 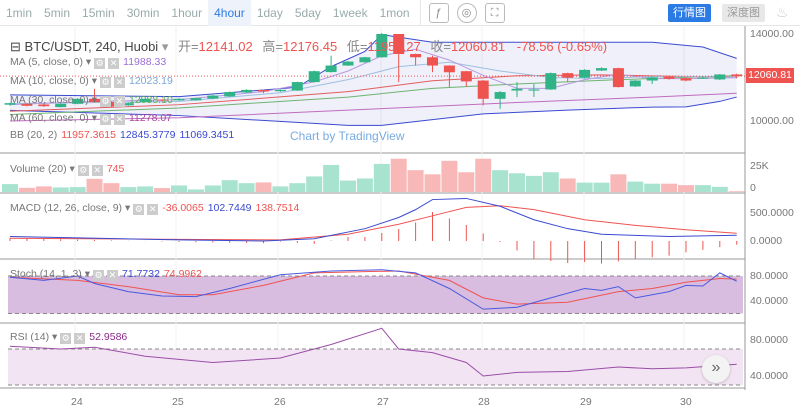 What do you see at coordinates (440, 46) in the screenshot?
I see `close-label: 收=` at bounding box center [440, 46].